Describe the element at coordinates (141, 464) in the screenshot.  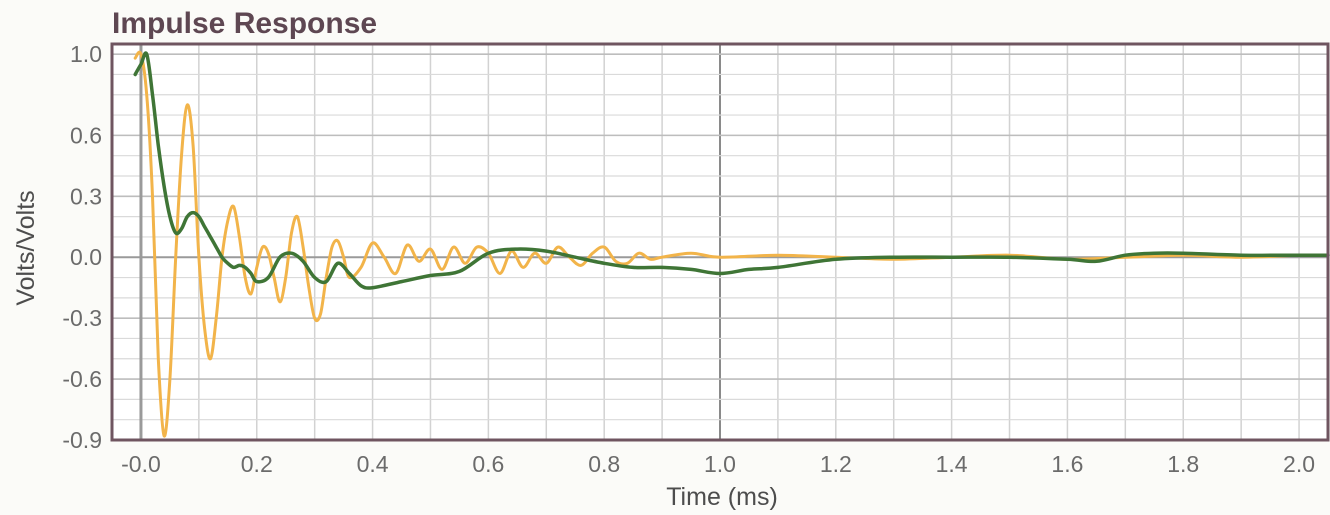
I see `x-tick-label: -0.0` at that location.